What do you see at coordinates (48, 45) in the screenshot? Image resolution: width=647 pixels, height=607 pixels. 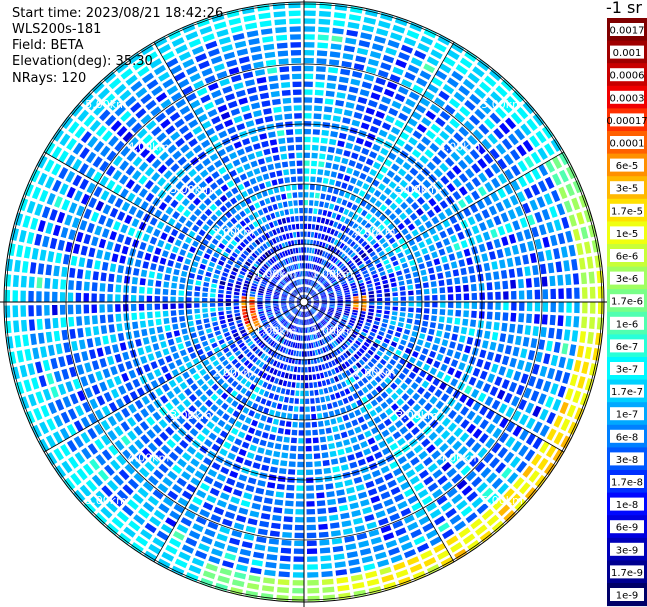 I see `field-label: Field: BETA` at bounding box center [48, 45].